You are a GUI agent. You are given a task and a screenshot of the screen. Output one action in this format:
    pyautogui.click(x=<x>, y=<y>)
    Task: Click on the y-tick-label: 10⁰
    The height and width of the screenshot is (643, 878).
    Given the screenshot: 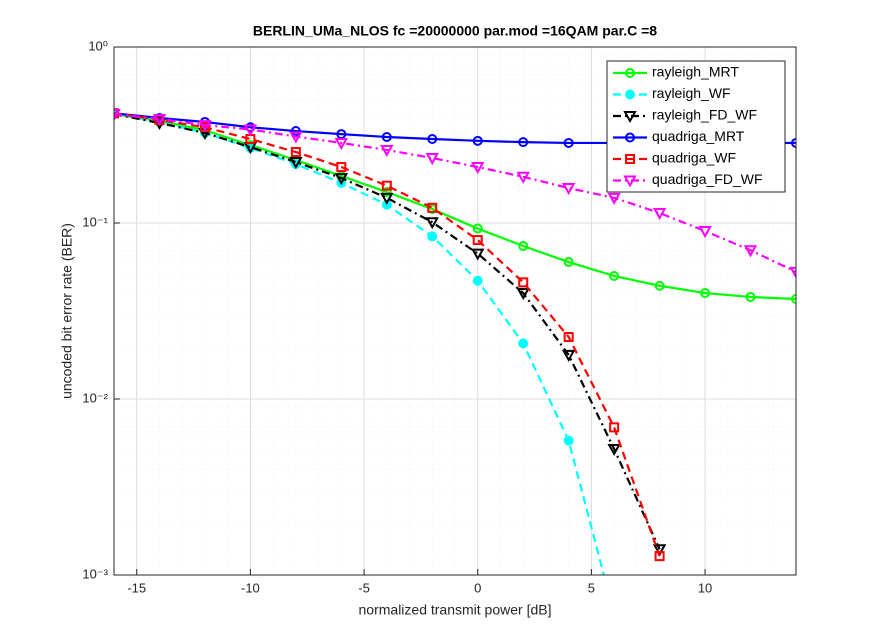 What is the action you would take?
    pyautogui.click(x=98, y=45)
    